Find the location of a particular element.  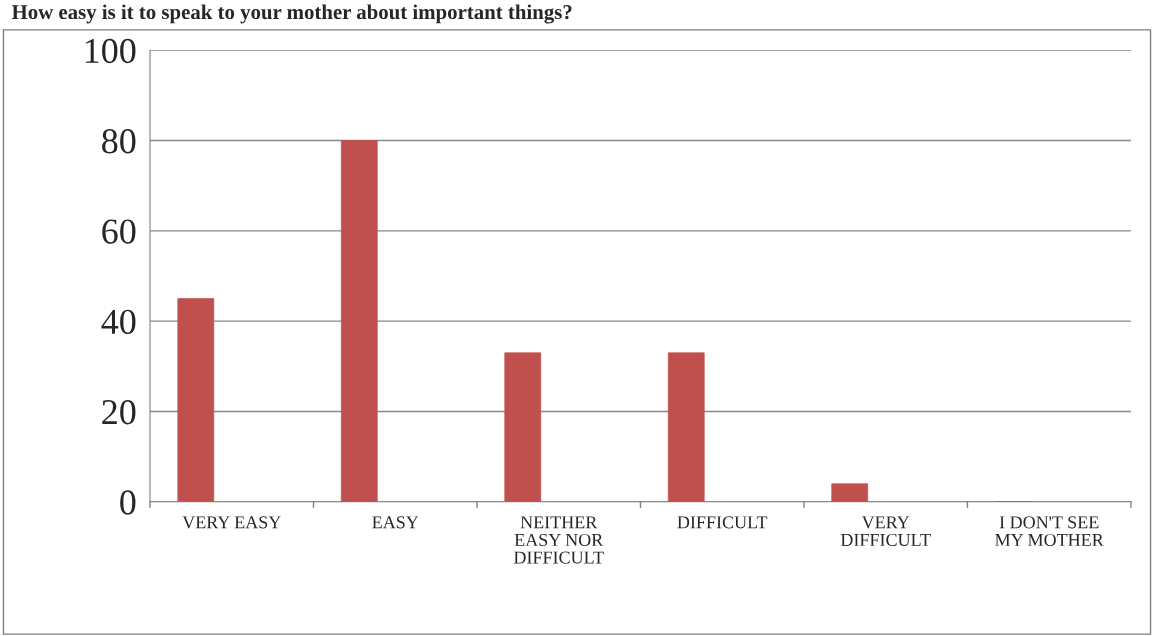

y-tick-label: 0 is located at coordinates (128, 502).